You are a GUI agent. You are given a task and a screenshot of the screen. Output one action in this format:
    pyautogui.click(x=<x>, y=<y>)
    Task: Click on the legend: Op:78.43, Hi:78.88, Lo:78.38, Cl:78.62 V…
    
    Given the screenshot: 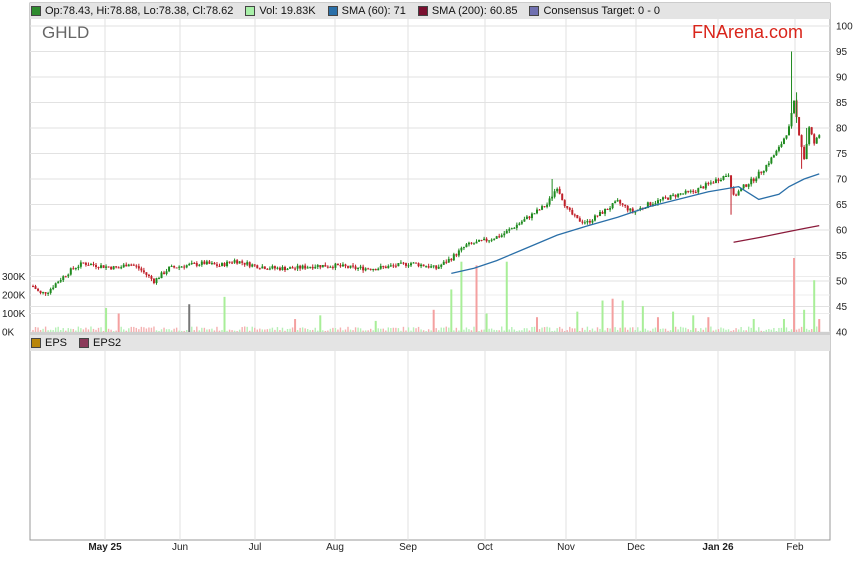 What is the action you would take?
    pyautogui.click(x=430, y=10)
    